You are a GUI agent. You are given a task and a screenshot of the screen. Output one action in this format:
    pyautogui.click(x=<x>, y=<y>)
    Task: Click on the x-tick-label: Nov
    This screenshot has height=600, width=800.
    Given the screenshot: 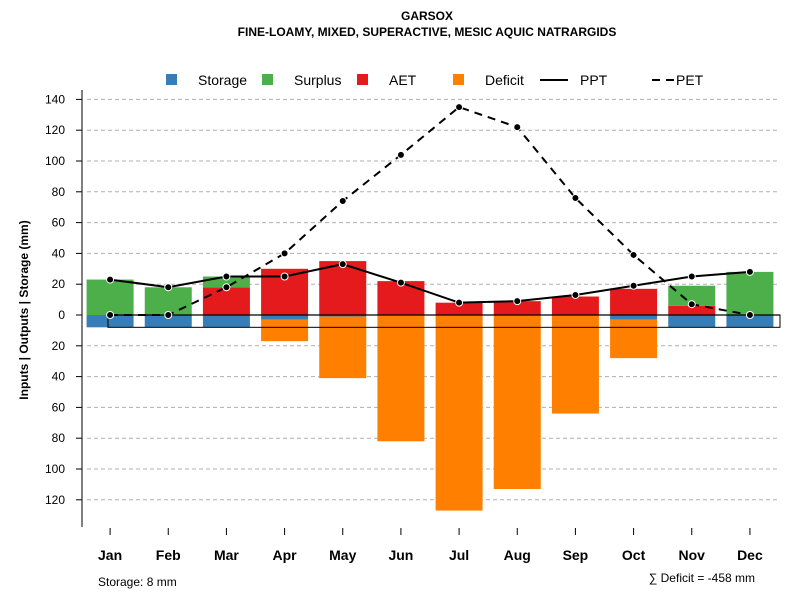 What is the action you would take?
    pyautogui.click(x=692, y=555)
    